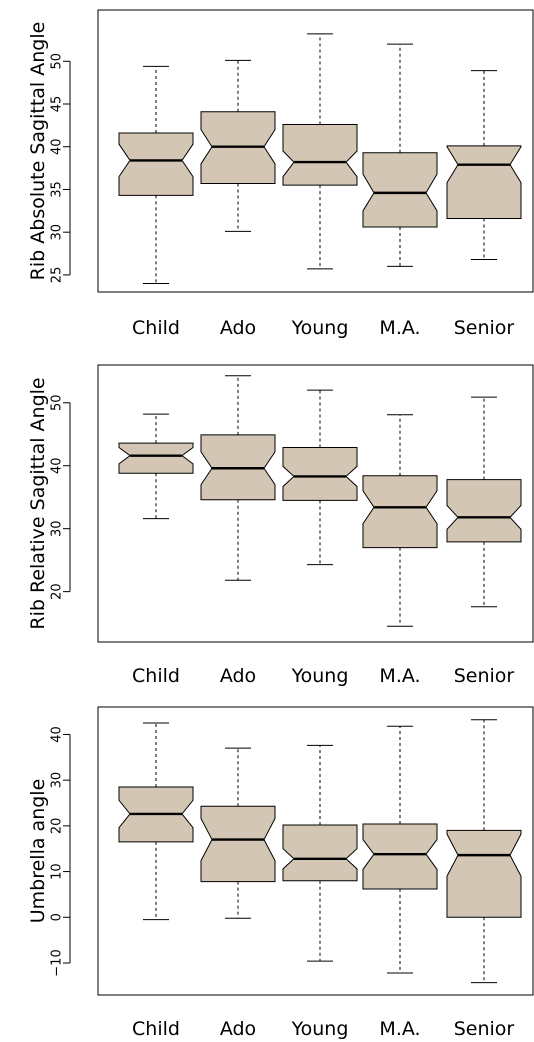 Image resolution: width=534 pixels, height=1042 pixels. Describe the element at coordinates (38, 151) in the screenshot. I see `y-axis-title: Rib Absolute Sagittal Angle` at that location.